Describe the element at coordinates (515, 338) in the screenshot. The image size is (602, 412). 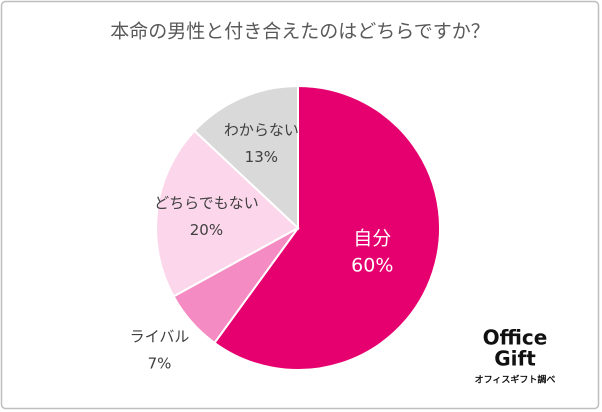
I see `logo-line: Office` at that location.